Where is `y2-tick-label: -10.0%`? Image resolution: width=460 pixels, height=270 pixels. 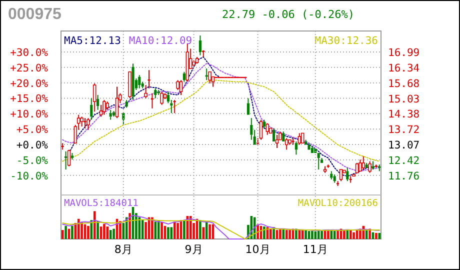
y2-tick-label: -10.0% is located at coordinates (29, 176).